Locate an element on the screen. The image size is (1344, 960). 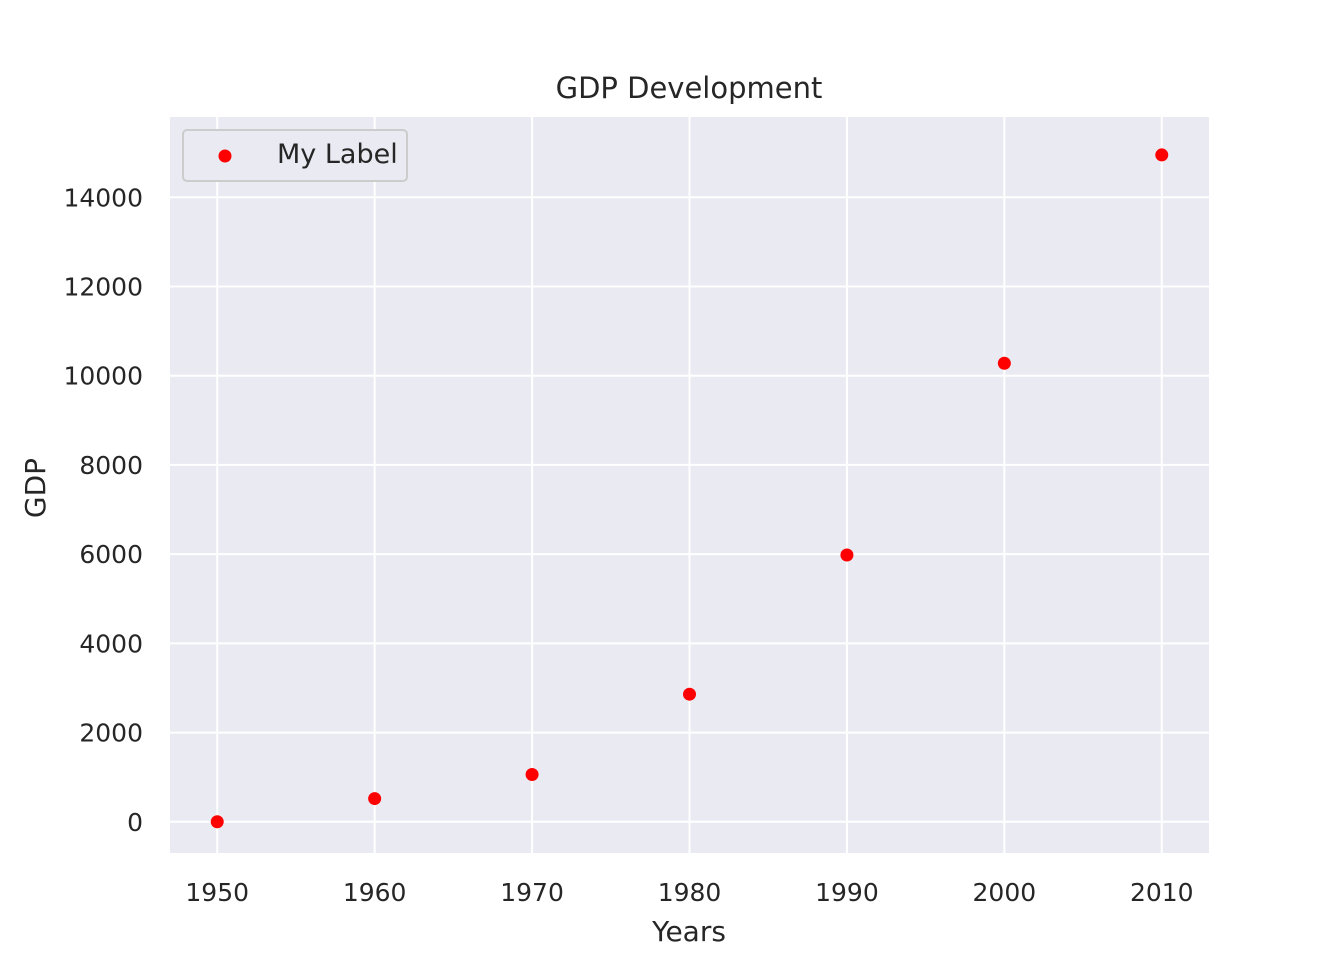
x-axis-label: Years is located at coordinates (688, 931).